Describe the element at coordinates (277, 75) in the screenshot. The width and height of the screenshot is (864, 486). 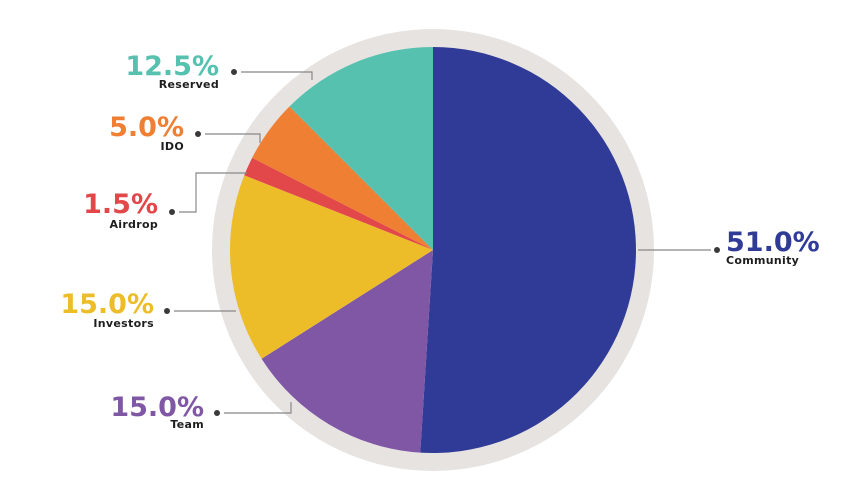
I see `leader-line-reserved` at that location.